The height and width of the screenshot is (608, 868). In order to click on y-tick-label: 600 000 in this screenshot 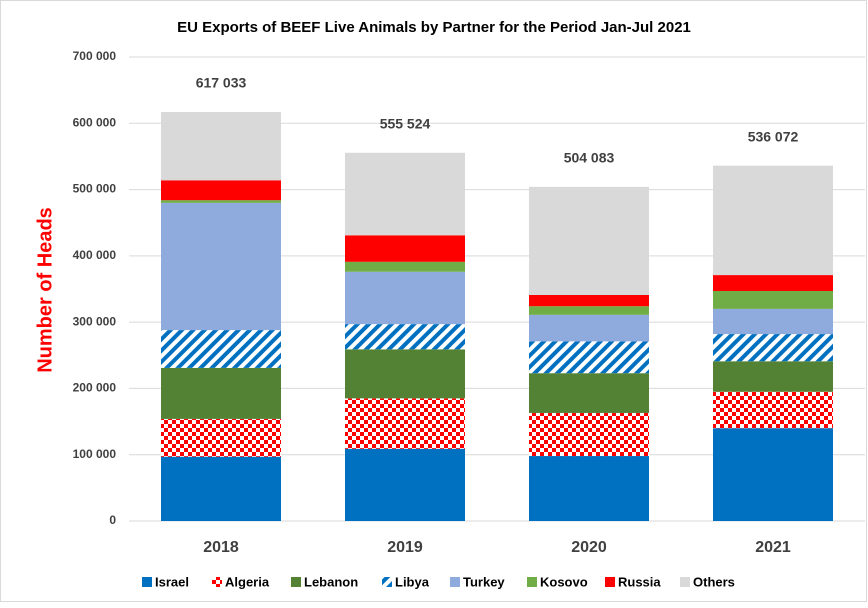, I will do `click(95, 122)`.